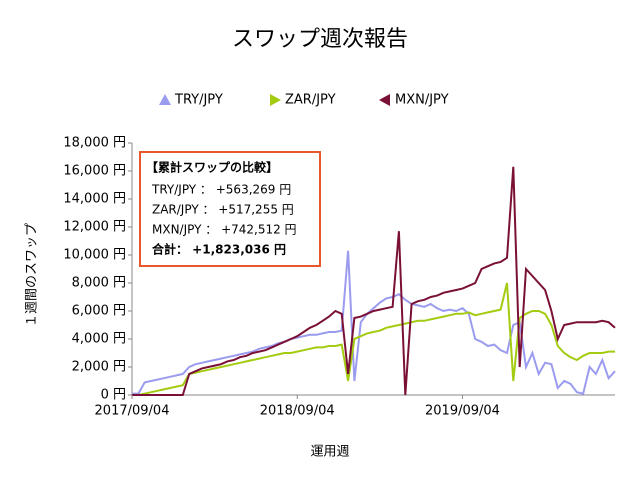  I want to click on x-tick-label: 2017/09/04, so click(132, 411).